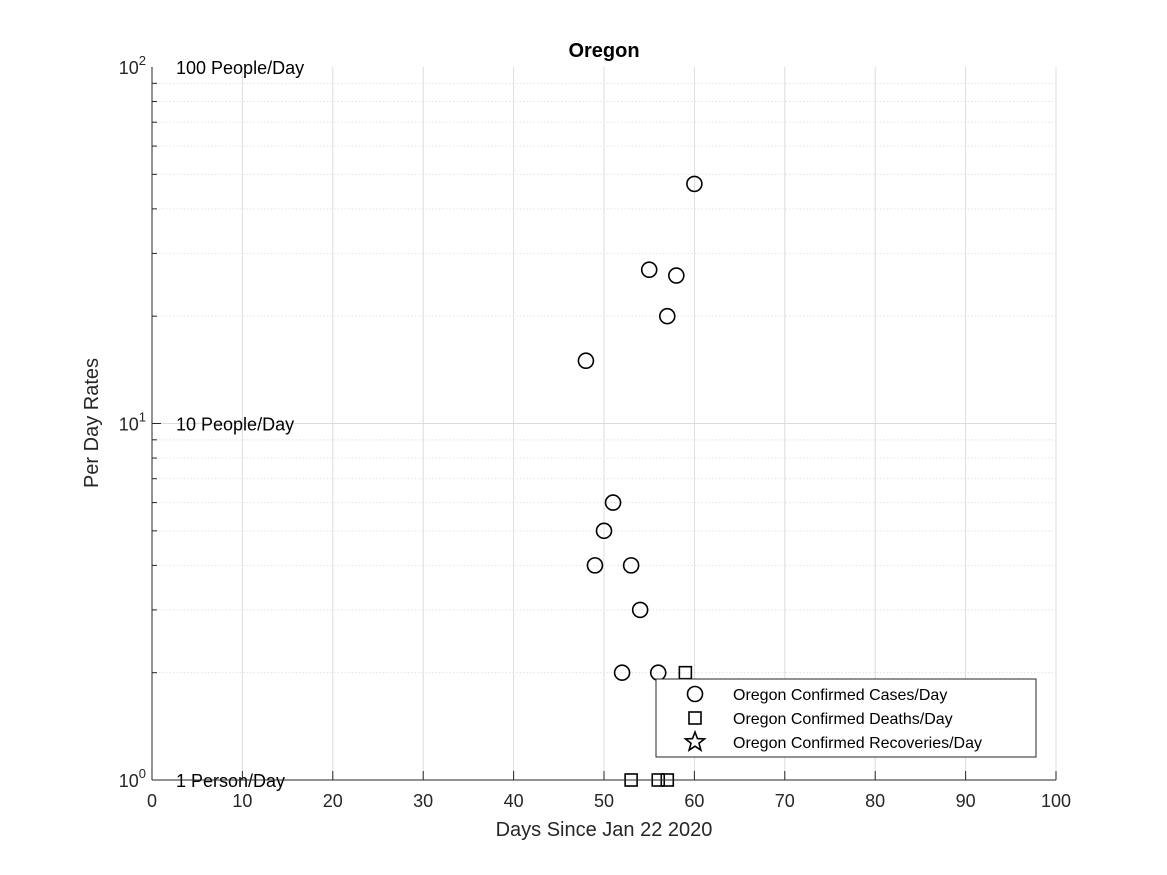 The width and height of the screenshot is (1167, 875). Describe the element at coordinates (152, 801) in the screenshot. I see `x-tick-label: 0` at that location.